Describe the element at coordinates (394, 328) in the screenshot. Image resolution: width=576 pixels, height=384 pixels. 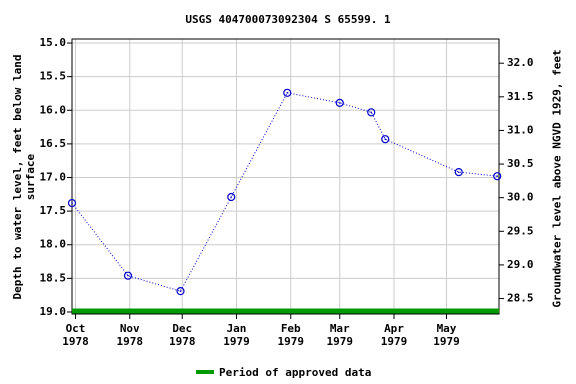
I see `x-tick-label: Apr` at that location.